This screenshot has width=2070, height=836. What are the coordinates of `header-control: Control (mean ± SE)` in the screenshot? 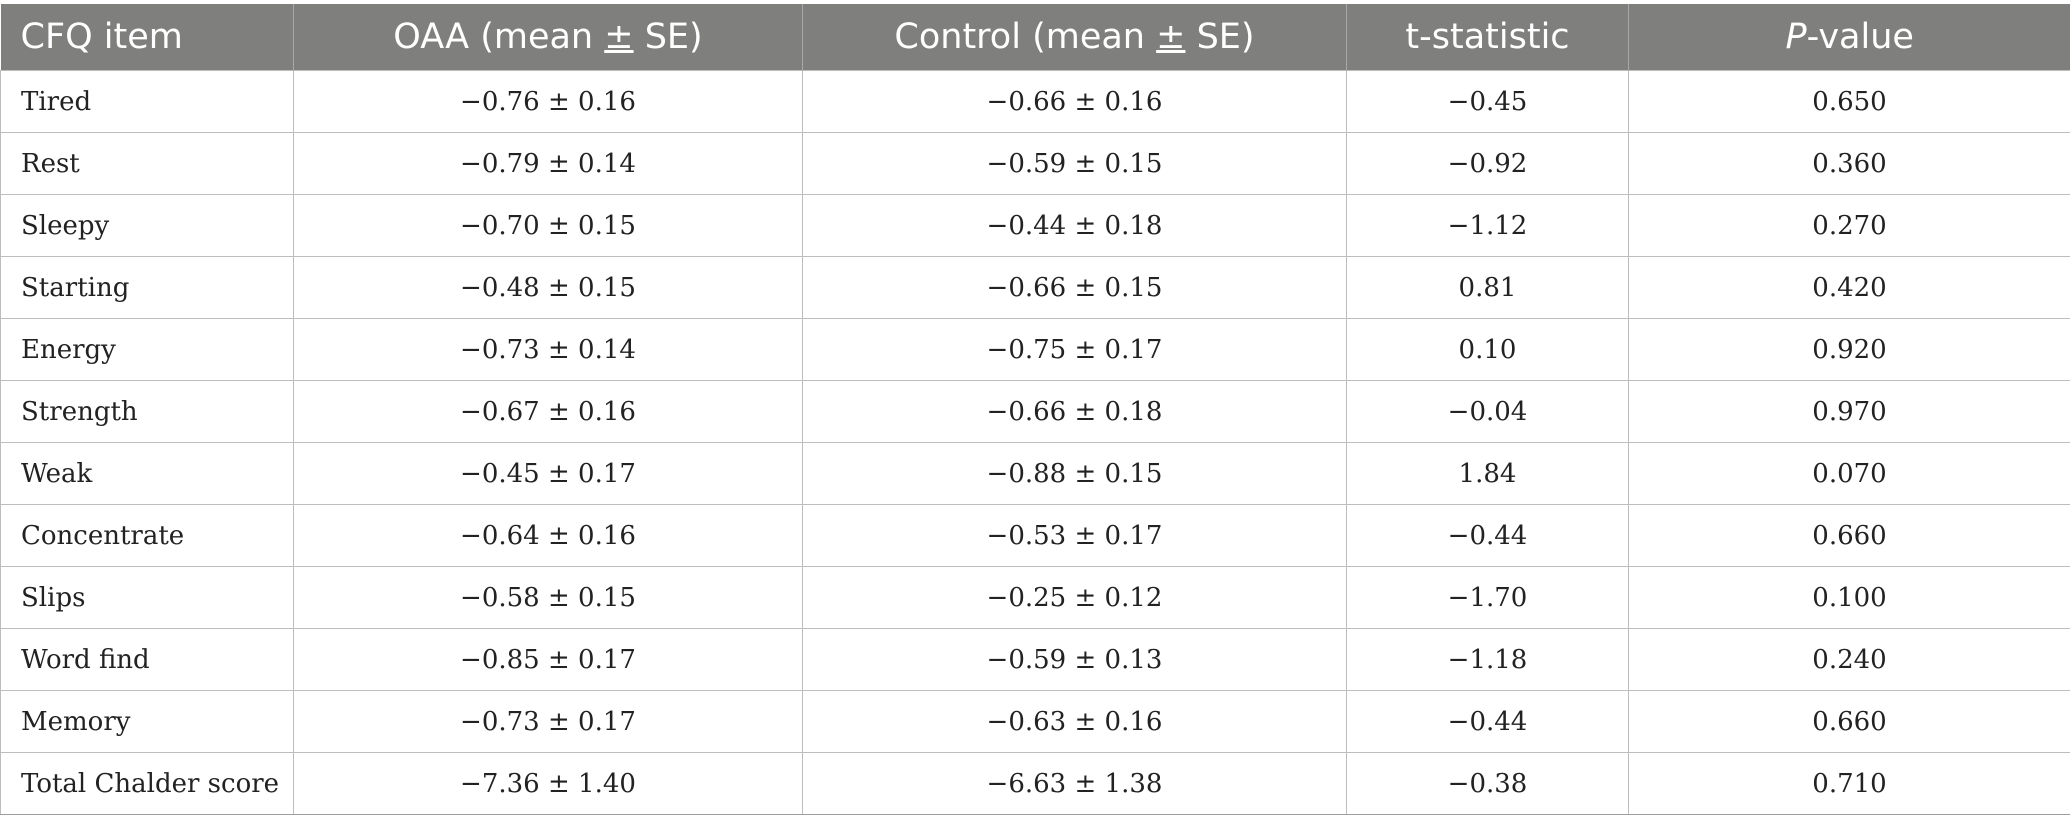 It's located at (1074, 37).